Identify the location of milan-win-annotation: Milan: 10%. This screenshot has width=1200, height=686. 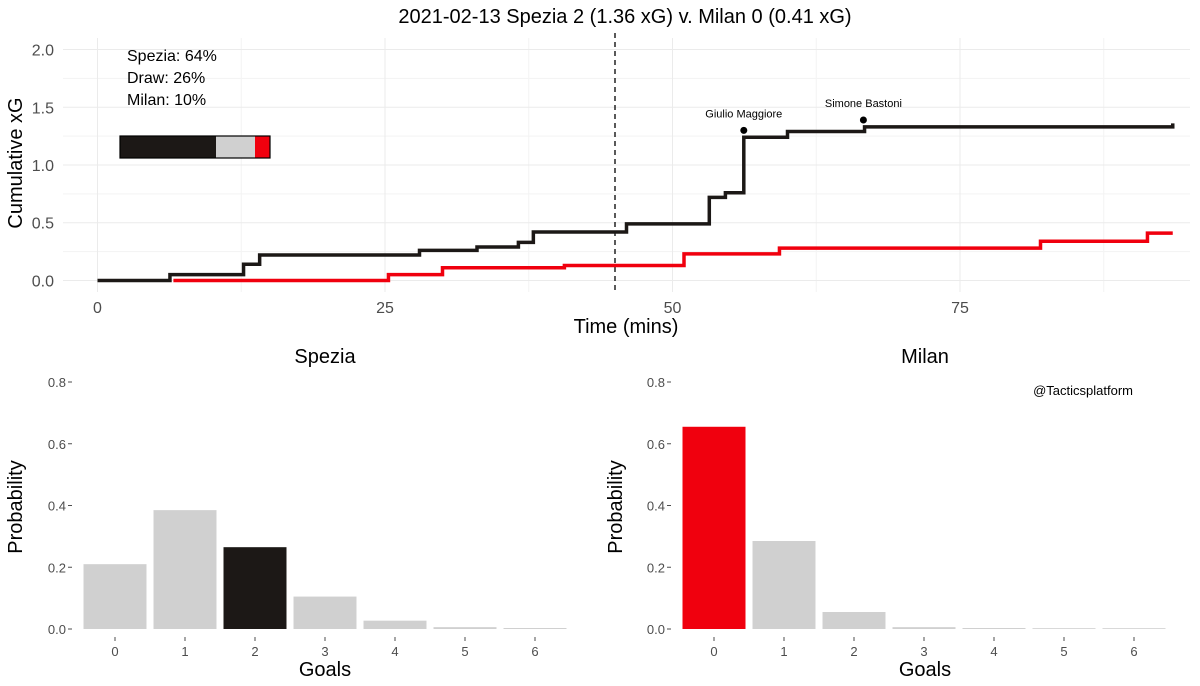
(166, 100).